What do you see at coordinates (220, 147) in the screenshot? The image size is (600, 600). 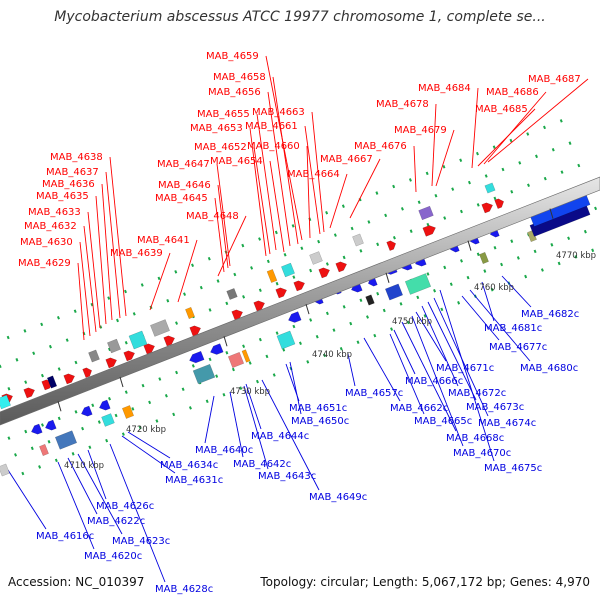 I see `forward-gene-label: MAB_4652` at bounding box center [220, 147].